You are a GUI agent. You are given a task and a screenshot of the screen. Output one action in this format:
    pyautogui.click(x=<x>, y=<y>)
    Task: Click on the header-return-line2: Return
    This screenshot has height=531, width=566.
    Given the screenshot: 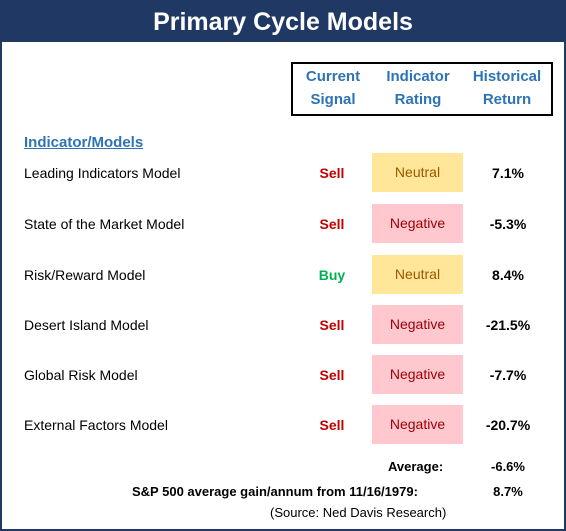 What is the action you would take?
    pyautogui.click(x=507, y=99)
    